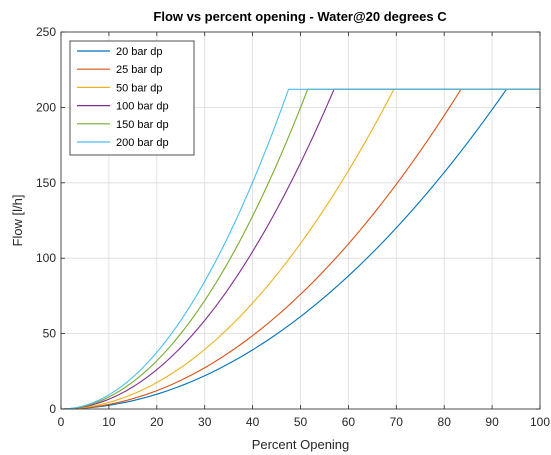 The width and height of the screenshot is (551, 455). Describe the element at coordinates (52, 409) in the screenshot. I see `y-tick-label: 0` at that location.